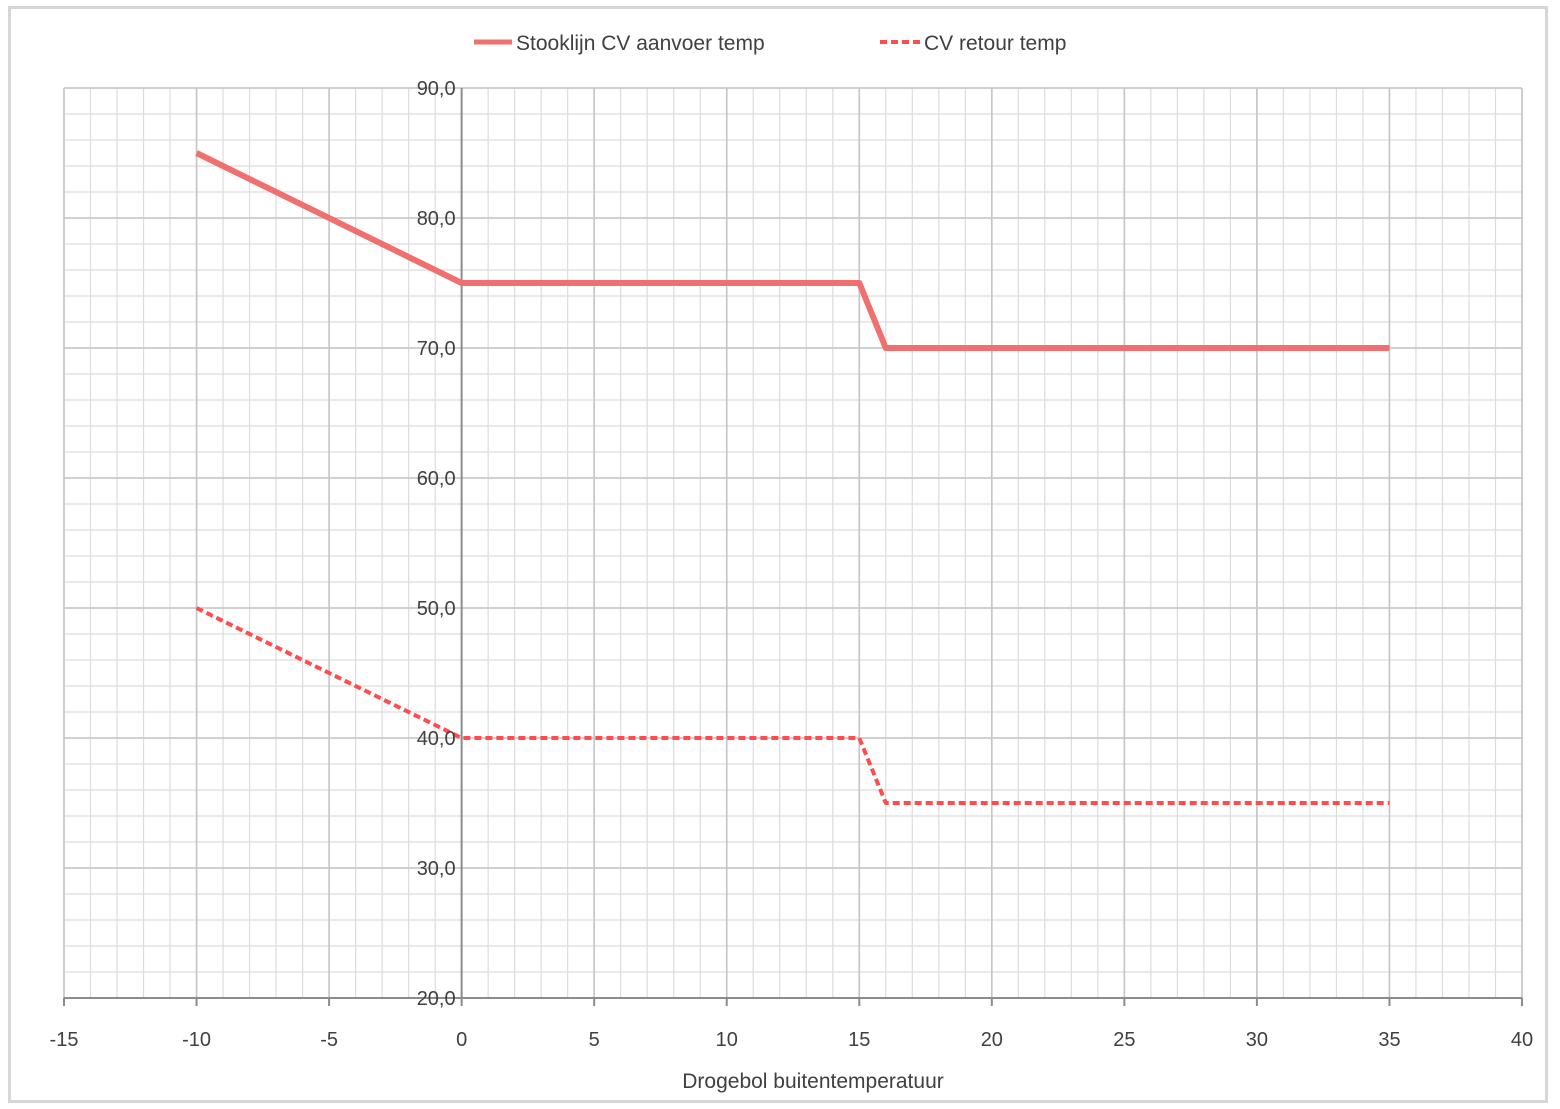 The image size is (1560, 1109). I want to click on x-tick-label: 25, so click(1124, 1040).